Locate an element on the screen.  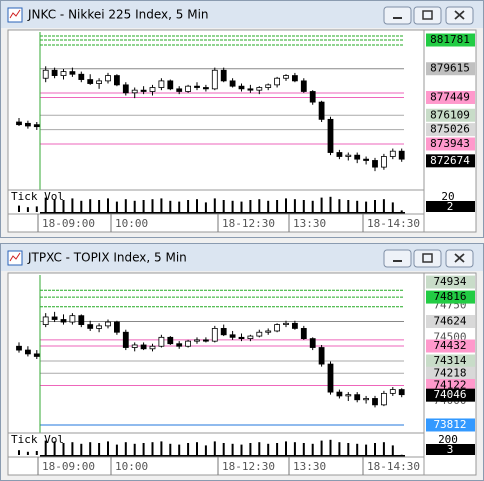
time-label: 18-09:00 is located at coordinates (68, 466).